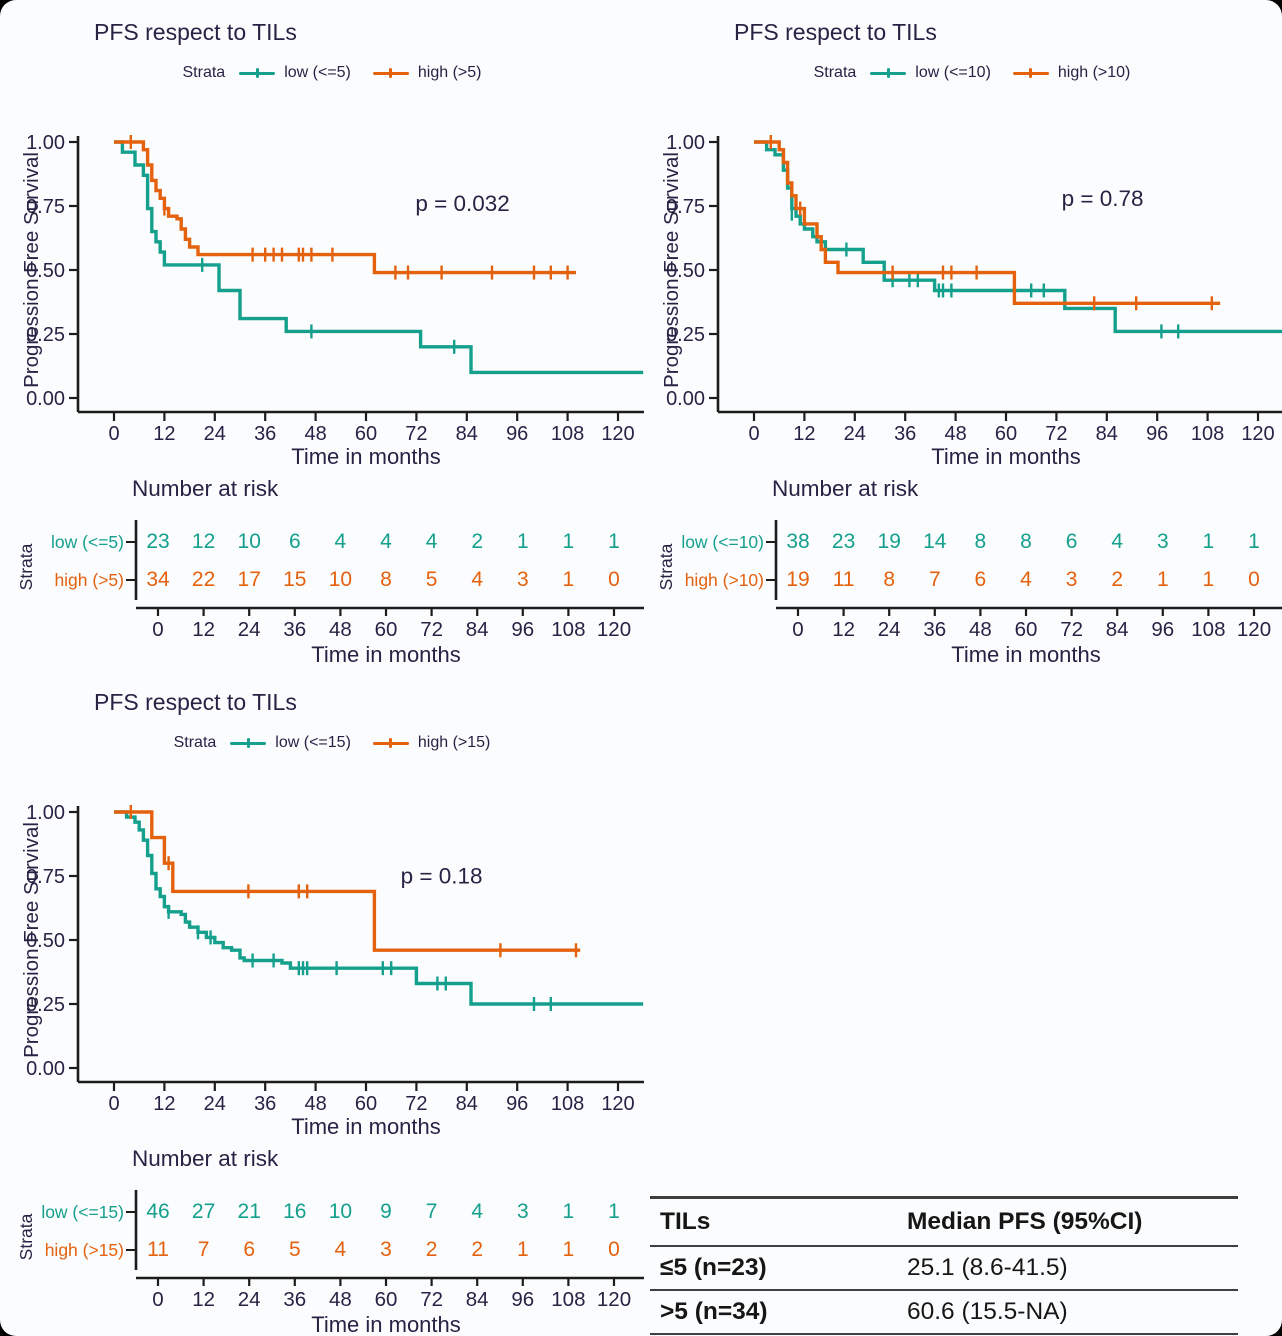 Image resolution: width=1282 pixels, height=1336 pixels. I want to click on p-value-label: p = 0.032, so click(462, 203).